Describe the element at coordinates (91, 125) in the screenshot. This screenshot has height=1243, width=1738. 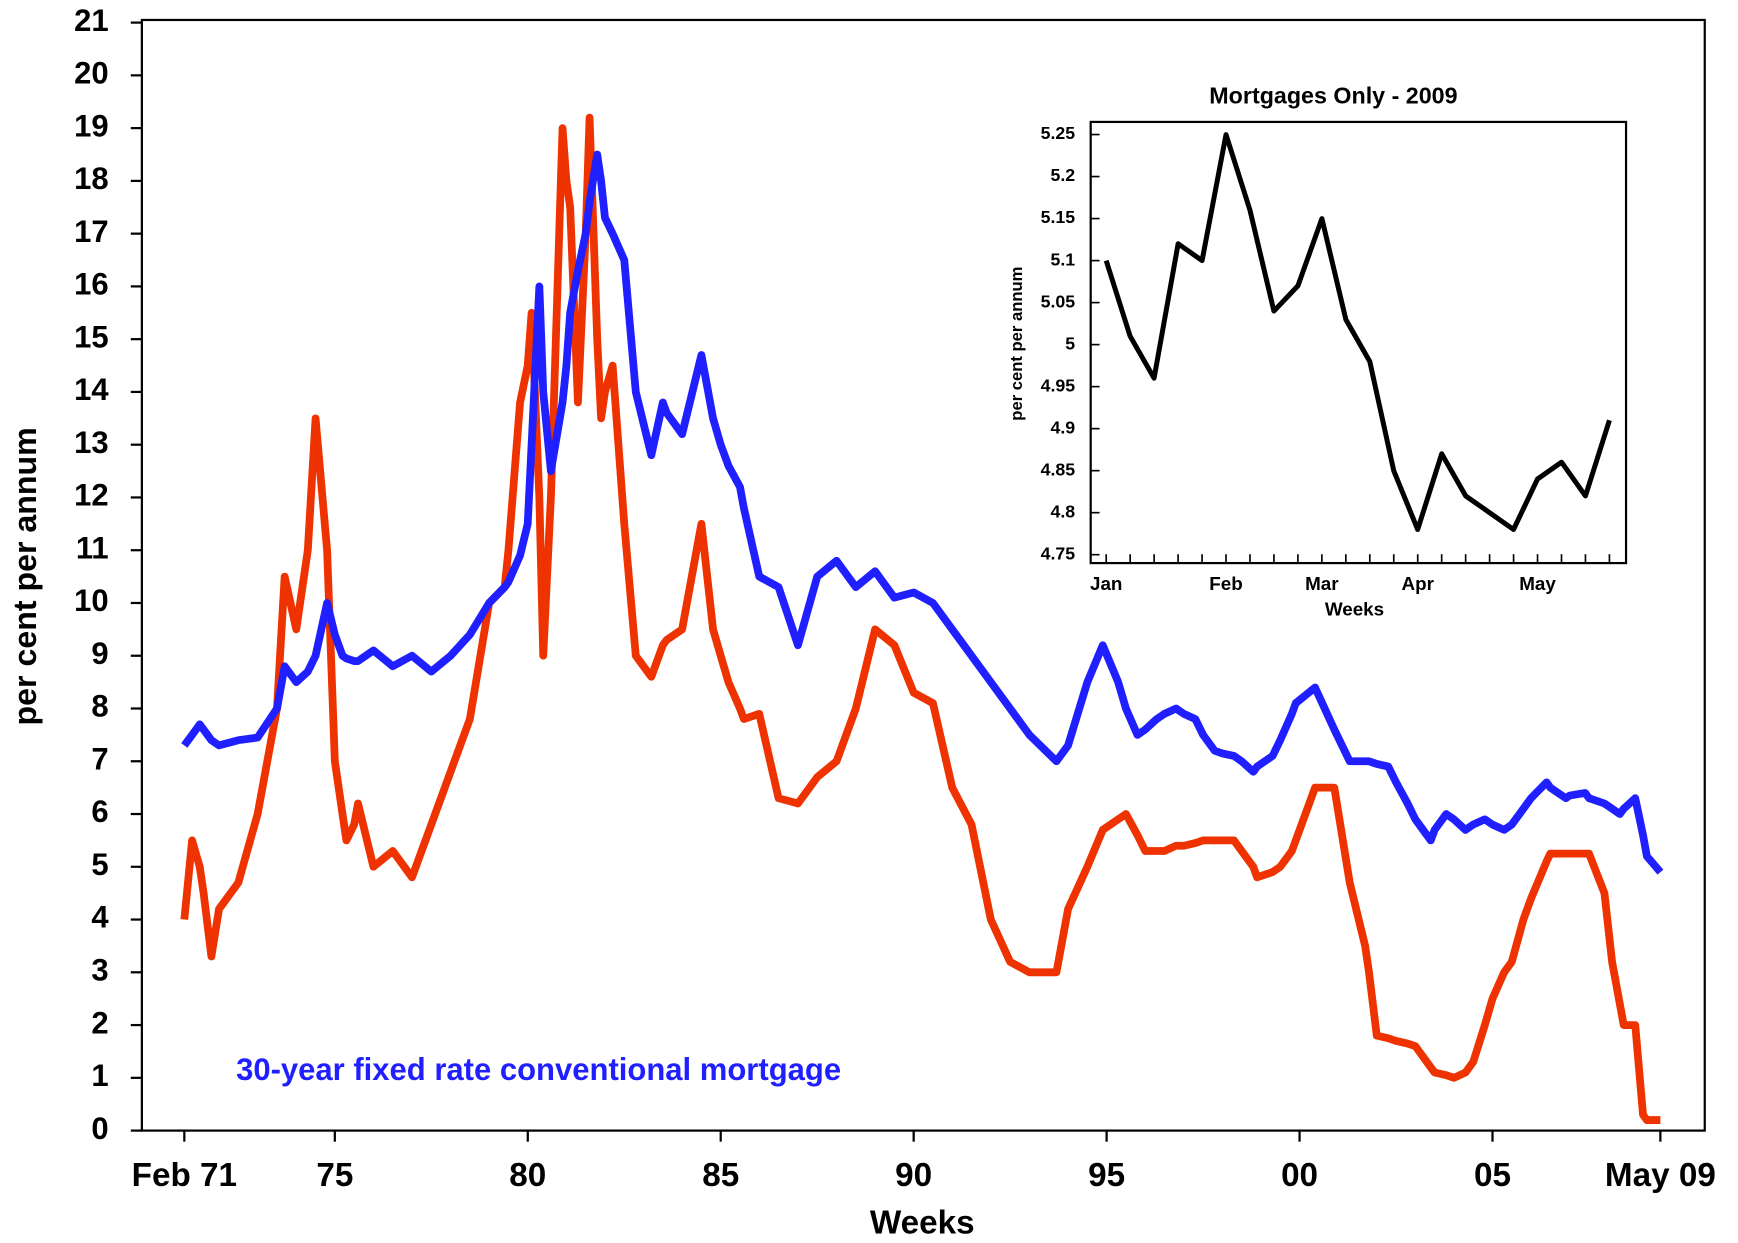
I see `y-tick-label: 19` at that location.